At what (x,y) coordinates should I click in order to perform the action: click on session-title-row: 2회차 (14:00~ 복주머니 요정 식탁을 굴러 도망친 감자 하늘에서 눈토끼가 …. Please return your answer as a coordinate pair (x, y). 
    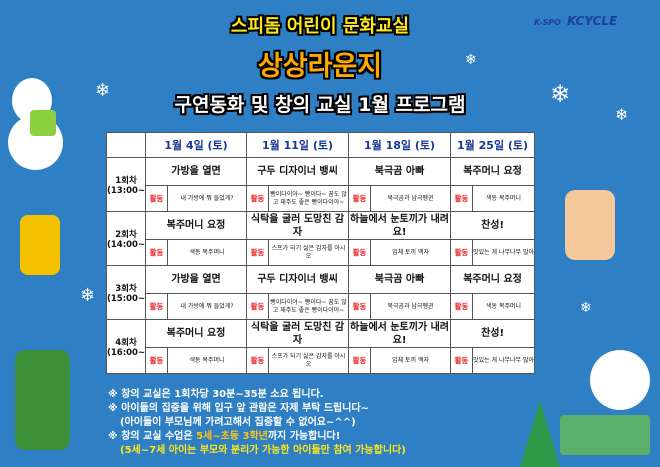
    Looking at the image, I should click on (321, 238).